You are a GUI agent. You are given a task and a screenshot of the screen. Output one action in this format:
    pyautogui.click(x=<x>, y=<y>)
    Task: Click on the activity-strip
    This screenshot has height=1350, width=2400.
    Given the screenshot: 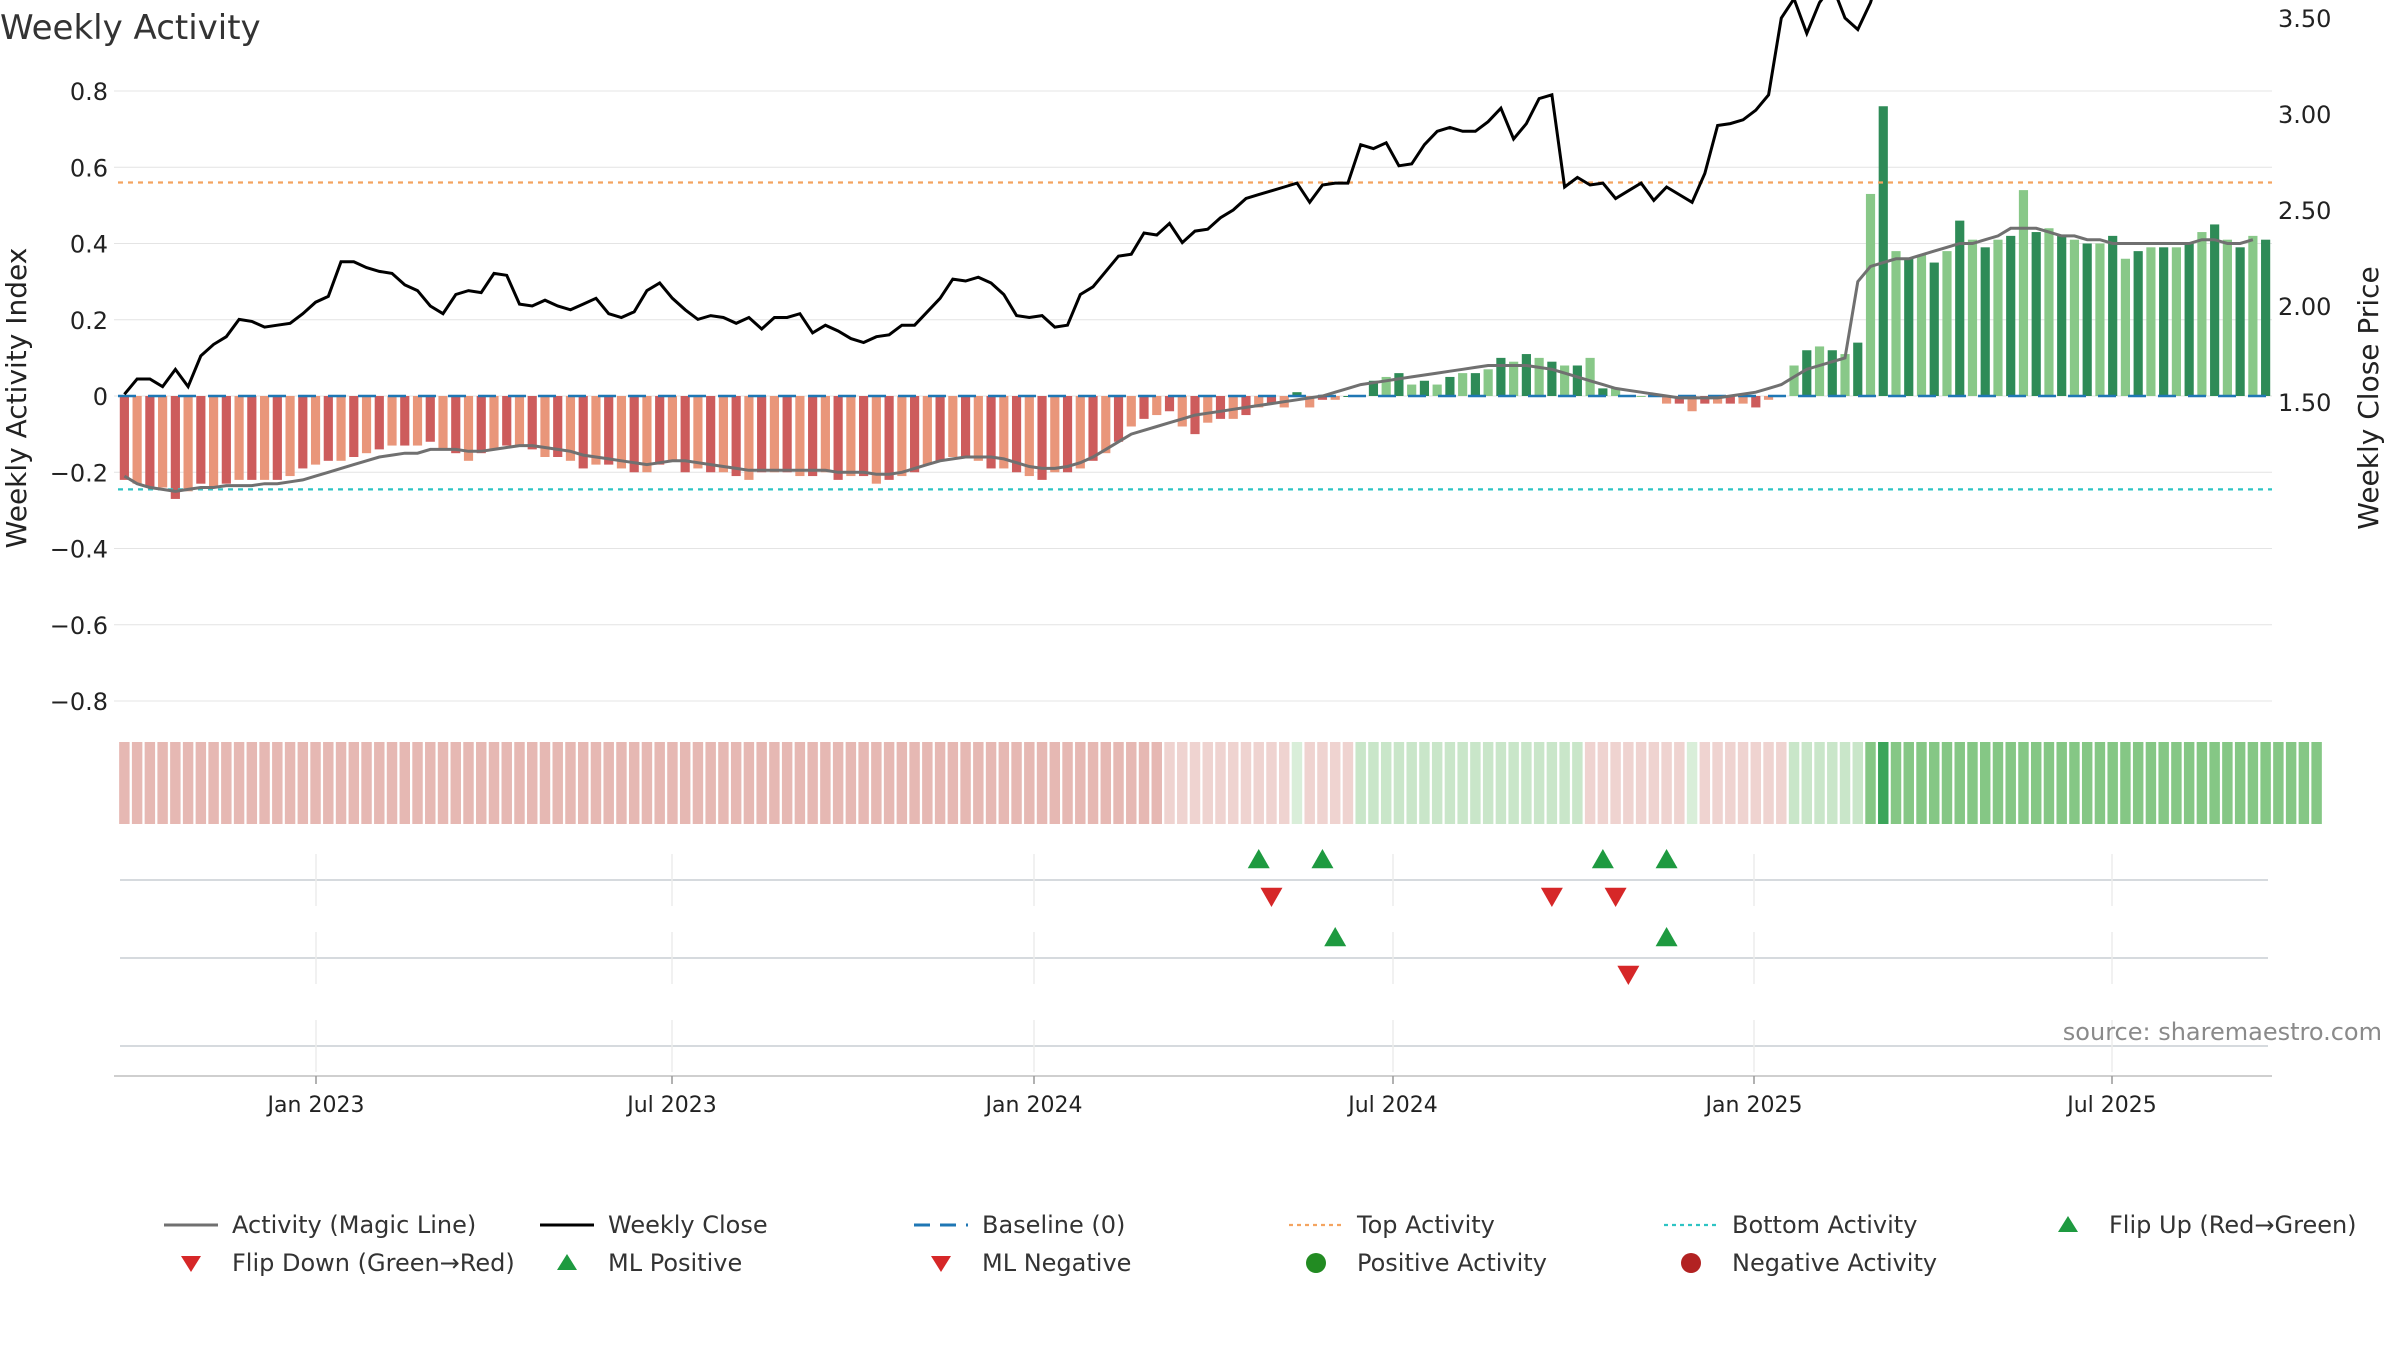 What is the action you would take?
    pyautogui.click(x=1220, y=783)
    